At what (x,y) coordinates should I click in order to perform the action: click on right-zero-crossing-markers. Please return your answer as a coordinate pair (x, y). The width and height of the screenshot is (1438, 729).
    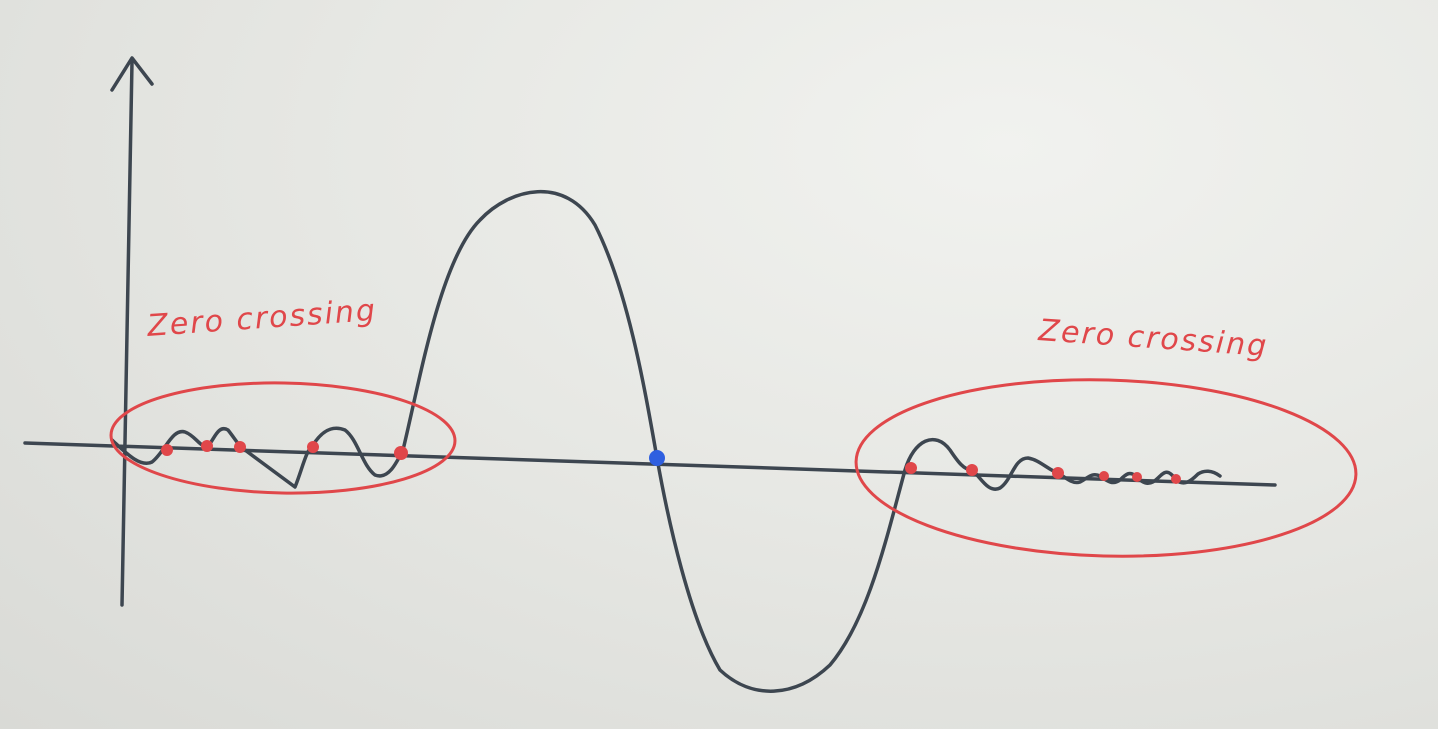
    Looking at the image, I should click on (1043, 473).